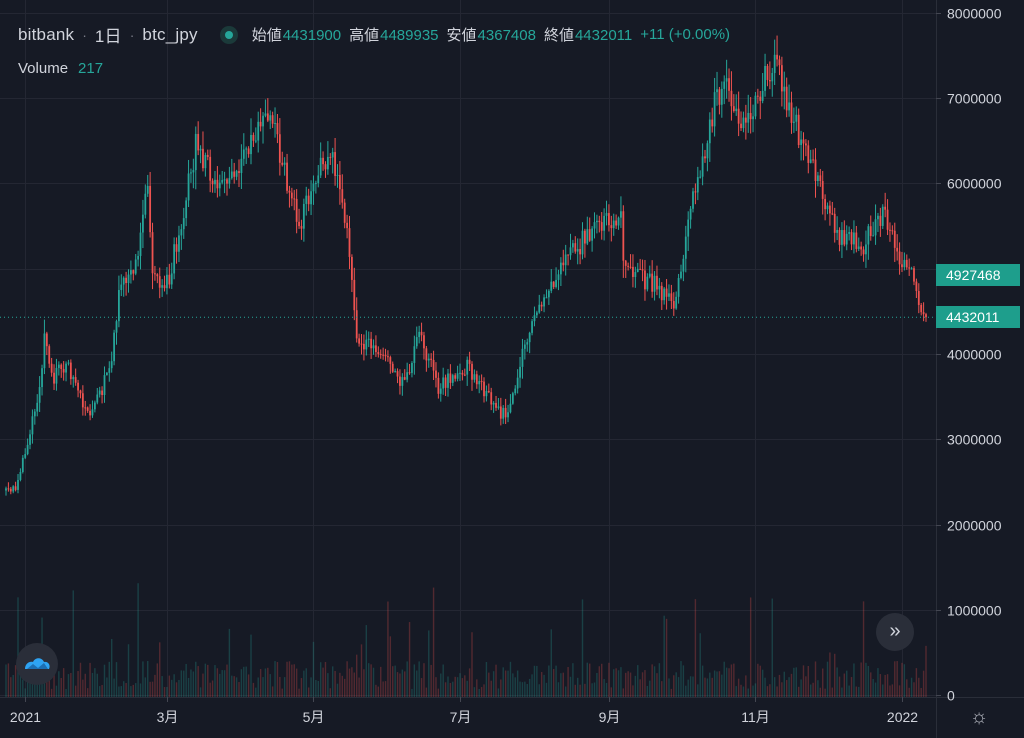 Image resolution: width=1024 pixels, height=738 pixels. I want to click on y-tick-label: 2000000, so click(974, 526).